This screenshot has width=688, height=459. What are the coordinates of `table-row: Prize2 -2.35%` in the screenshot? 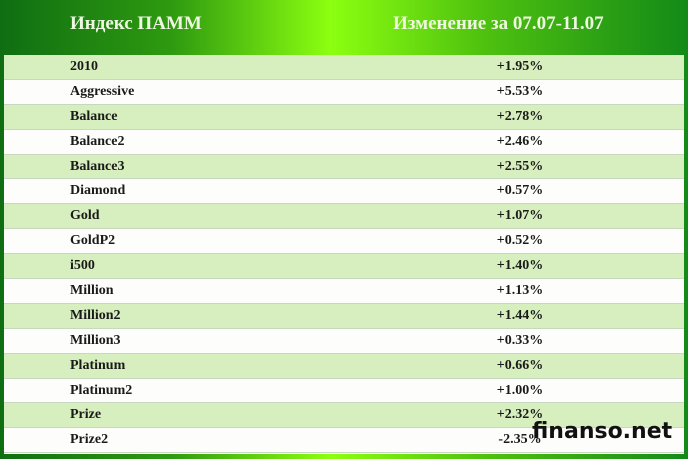 It's located at (344, 441).